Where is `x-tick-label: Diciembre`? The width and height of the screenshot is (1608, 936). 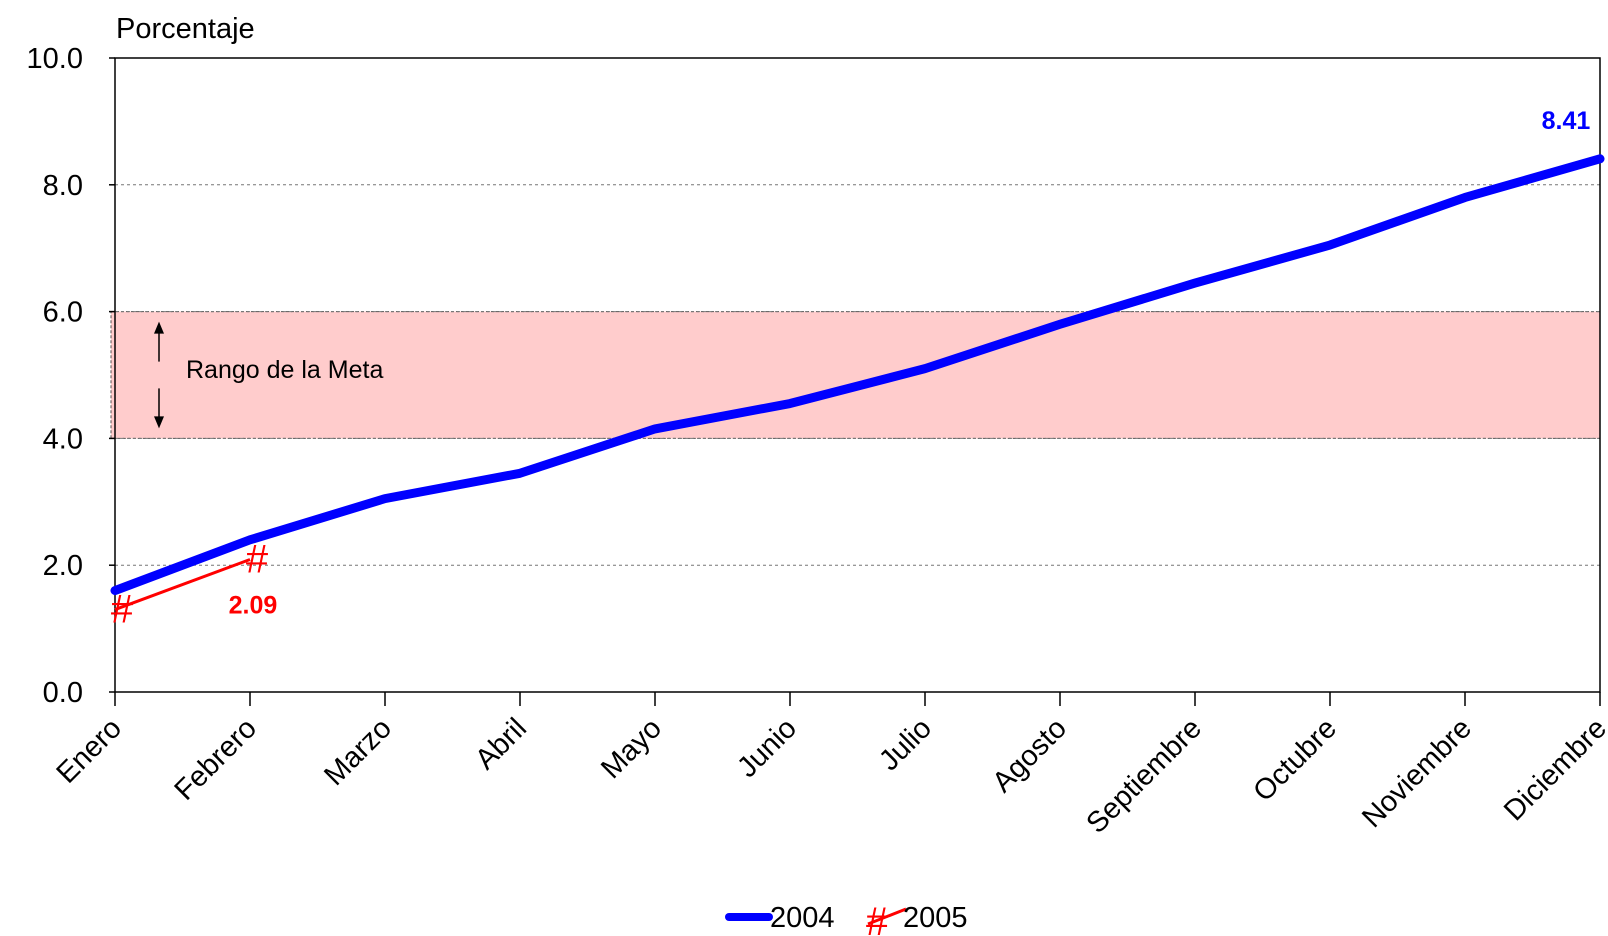
x-tick-label: Diciembre is located at coordinates (1553, 769).